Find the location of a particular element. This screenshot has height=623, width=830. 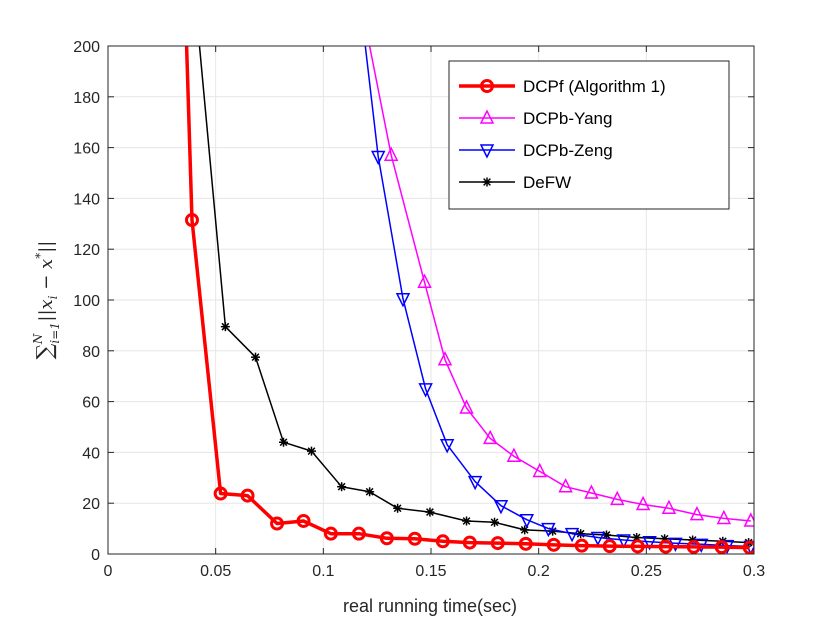

point-defw-1-d2 is located at coordinates (225, 326).